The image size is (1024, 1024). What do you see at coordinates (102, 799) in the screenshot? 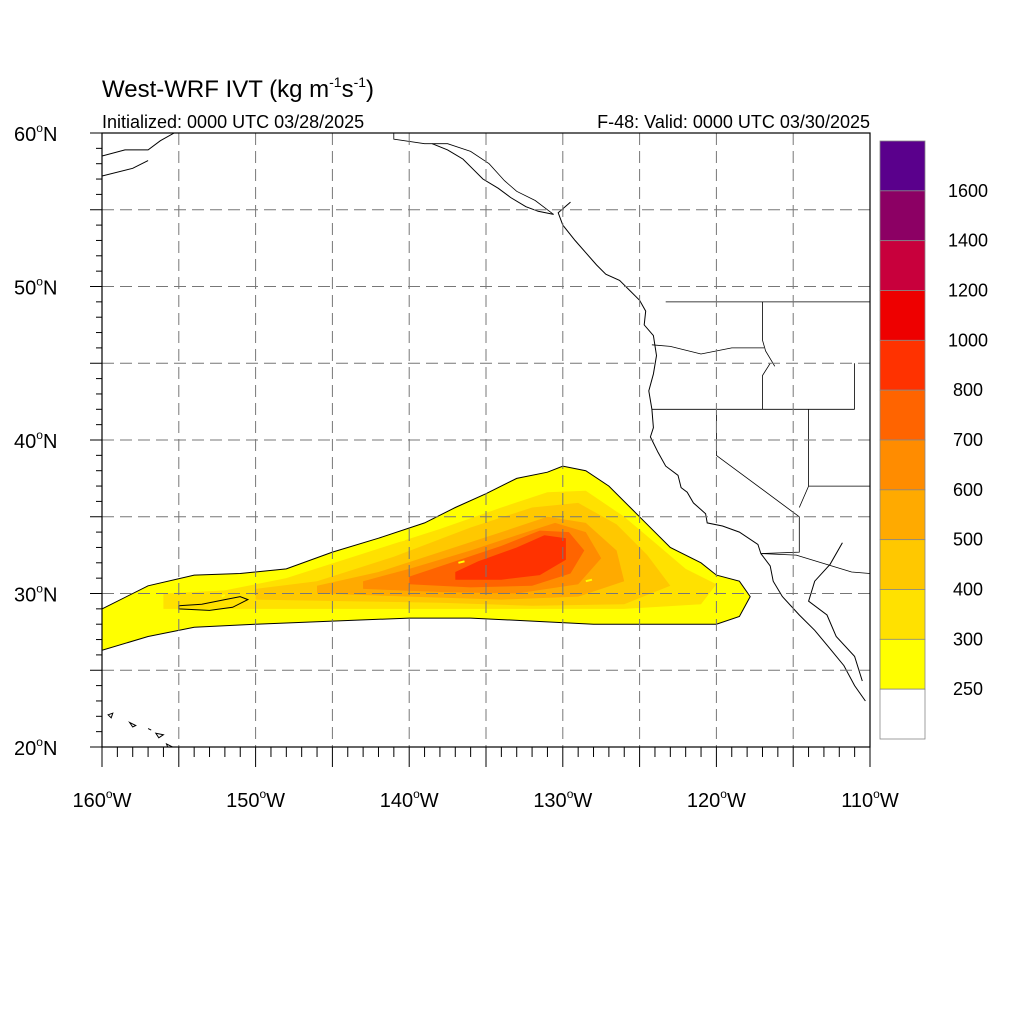
I see `lon-tick-label: 160oW` at bounding box center [102, 799].